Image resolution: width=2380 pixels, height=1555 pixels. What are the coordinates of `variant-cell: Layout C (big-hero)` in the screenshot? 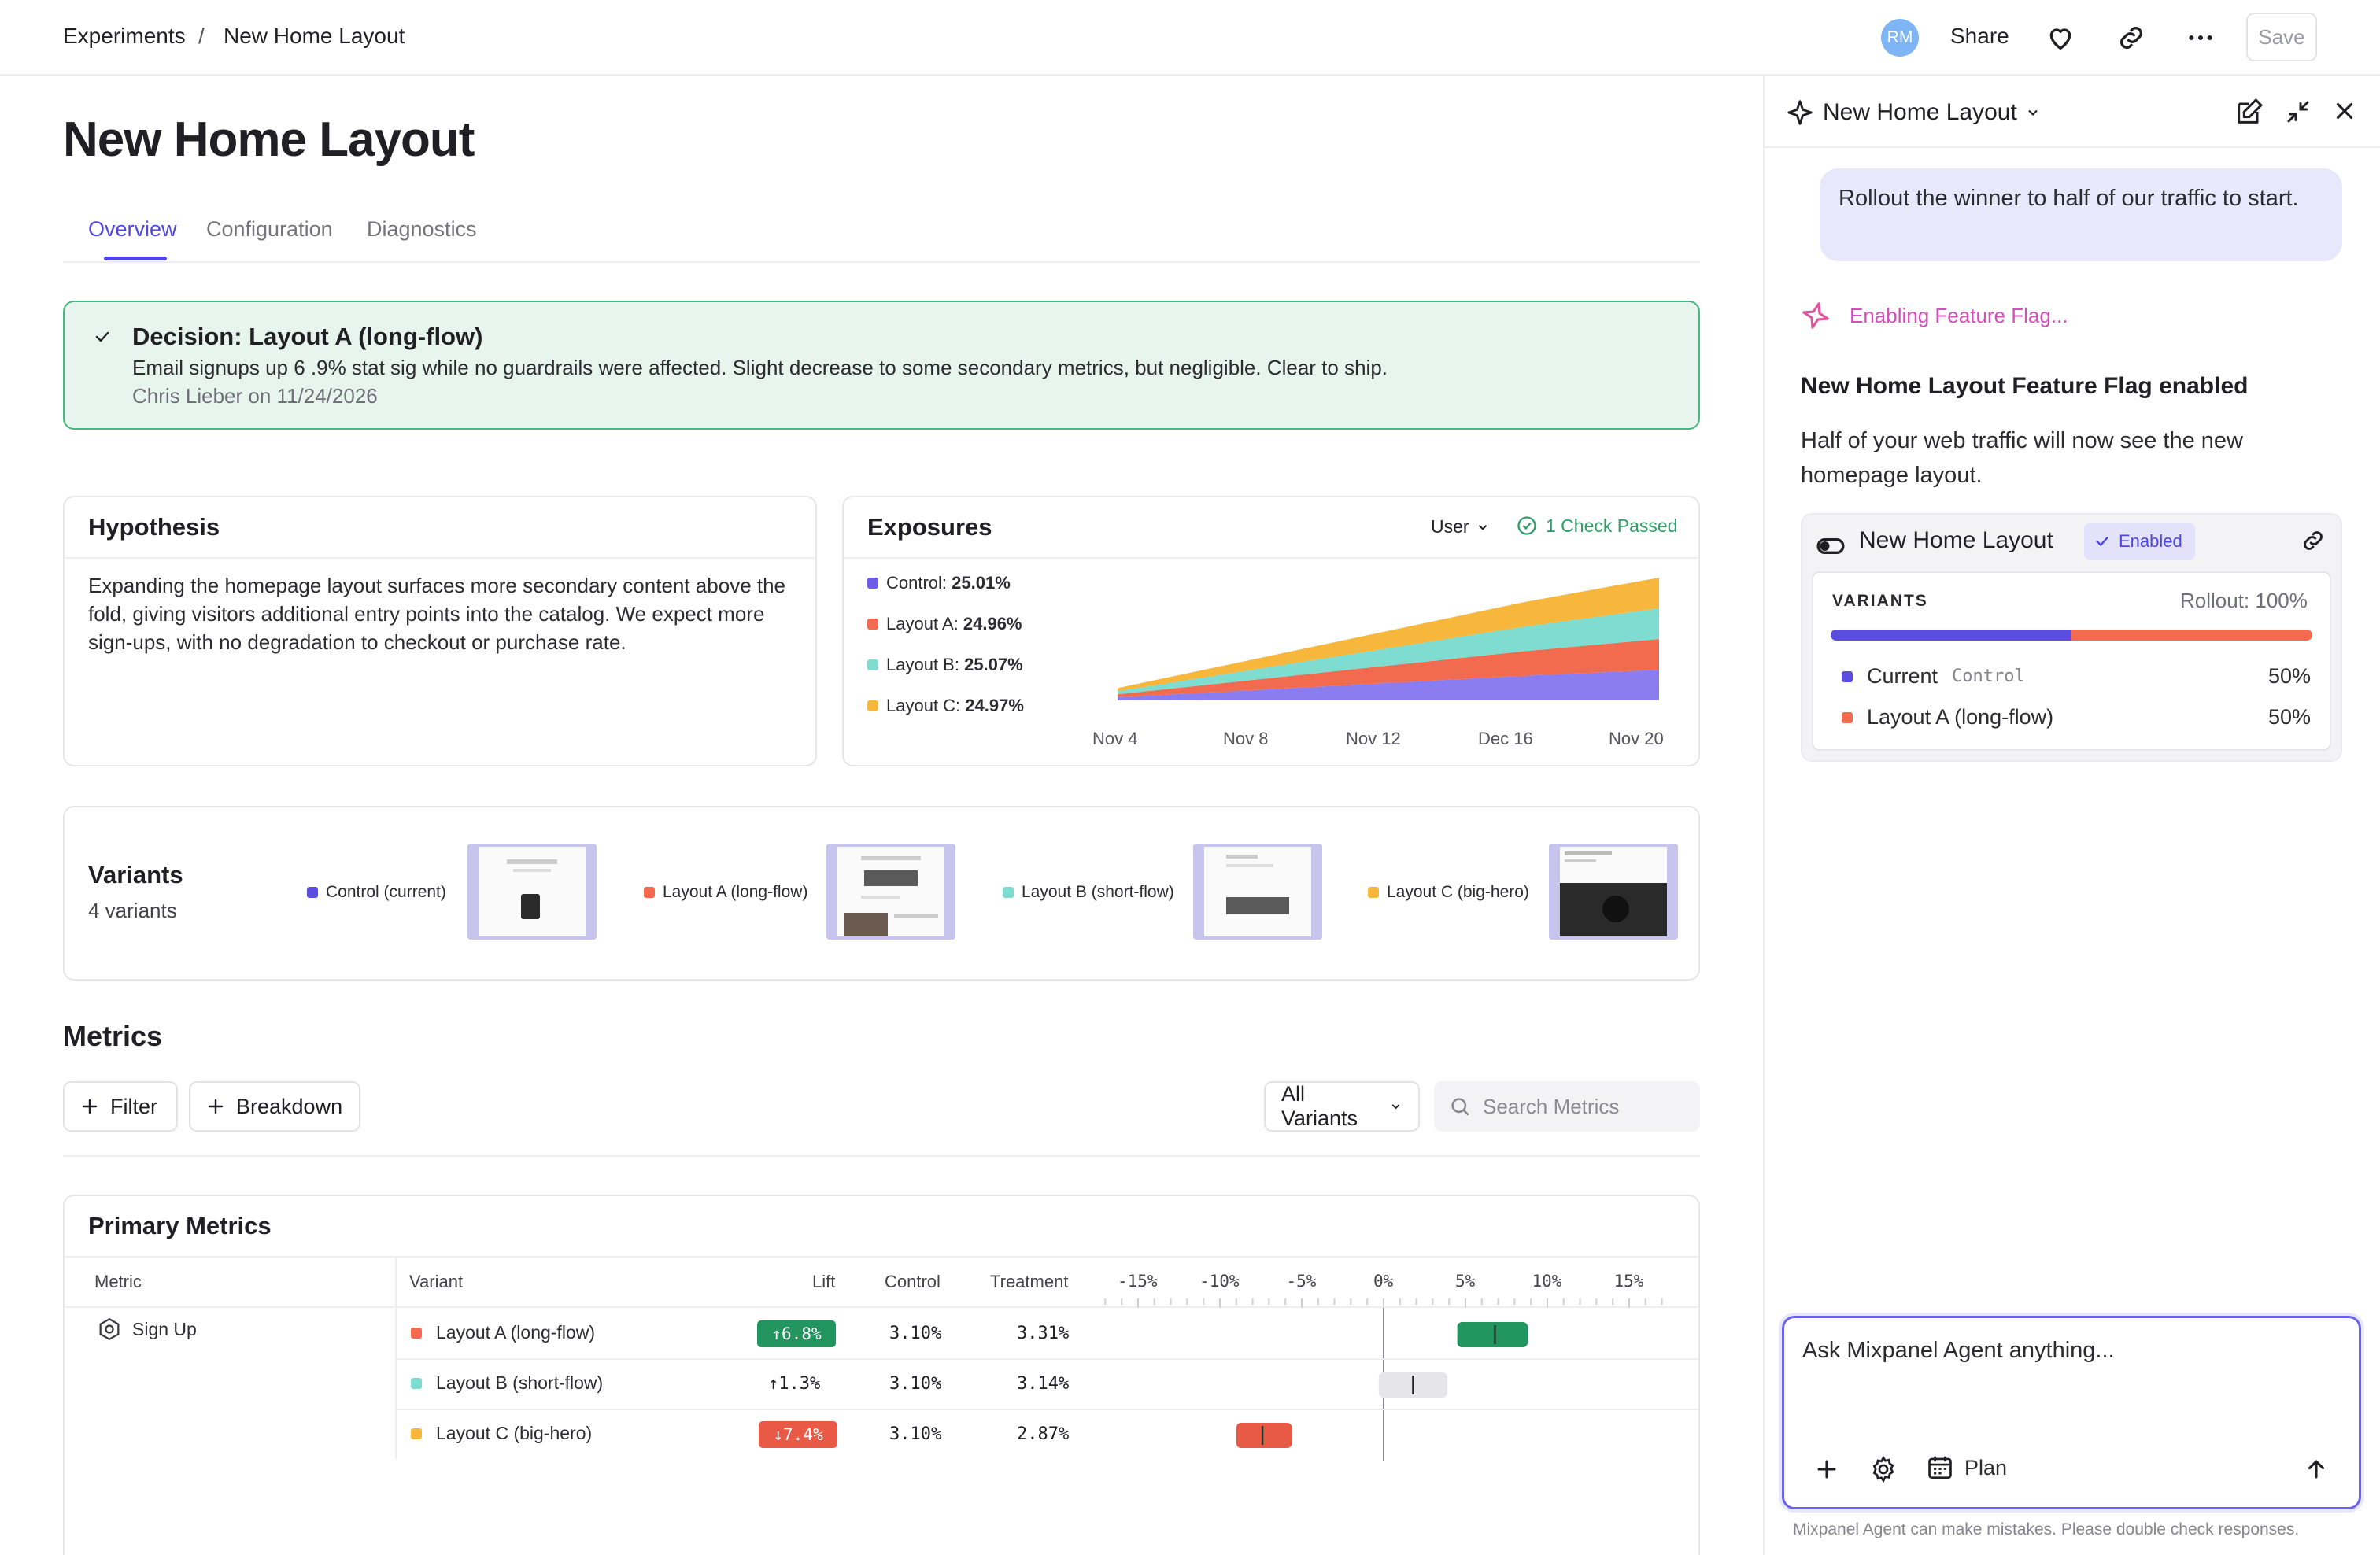 It's located at (501, 1433).